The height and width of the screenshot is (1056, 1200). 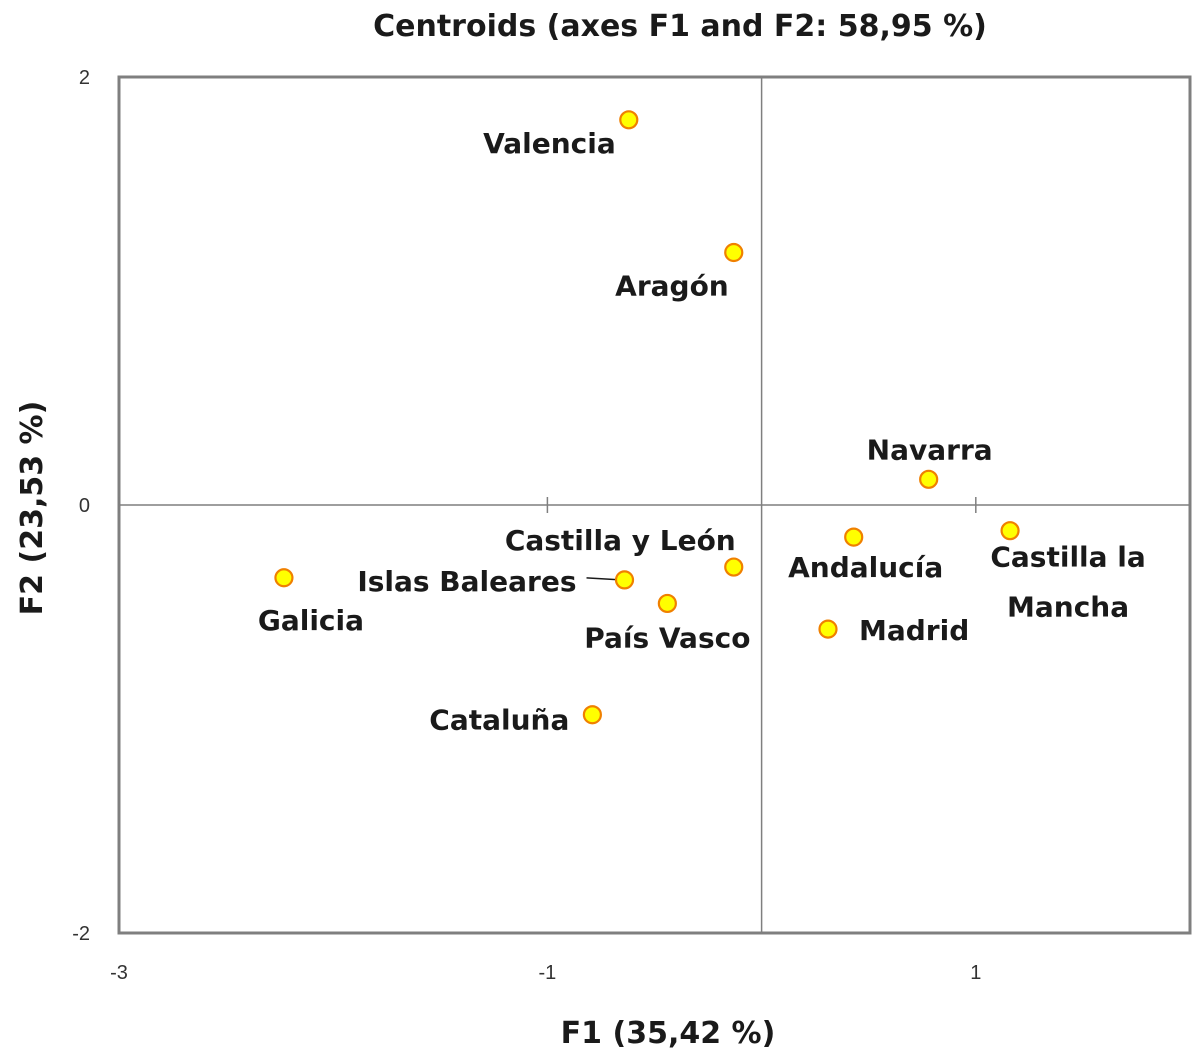 I want to click on x-tick-label: 1, so click(x=975, y=973).